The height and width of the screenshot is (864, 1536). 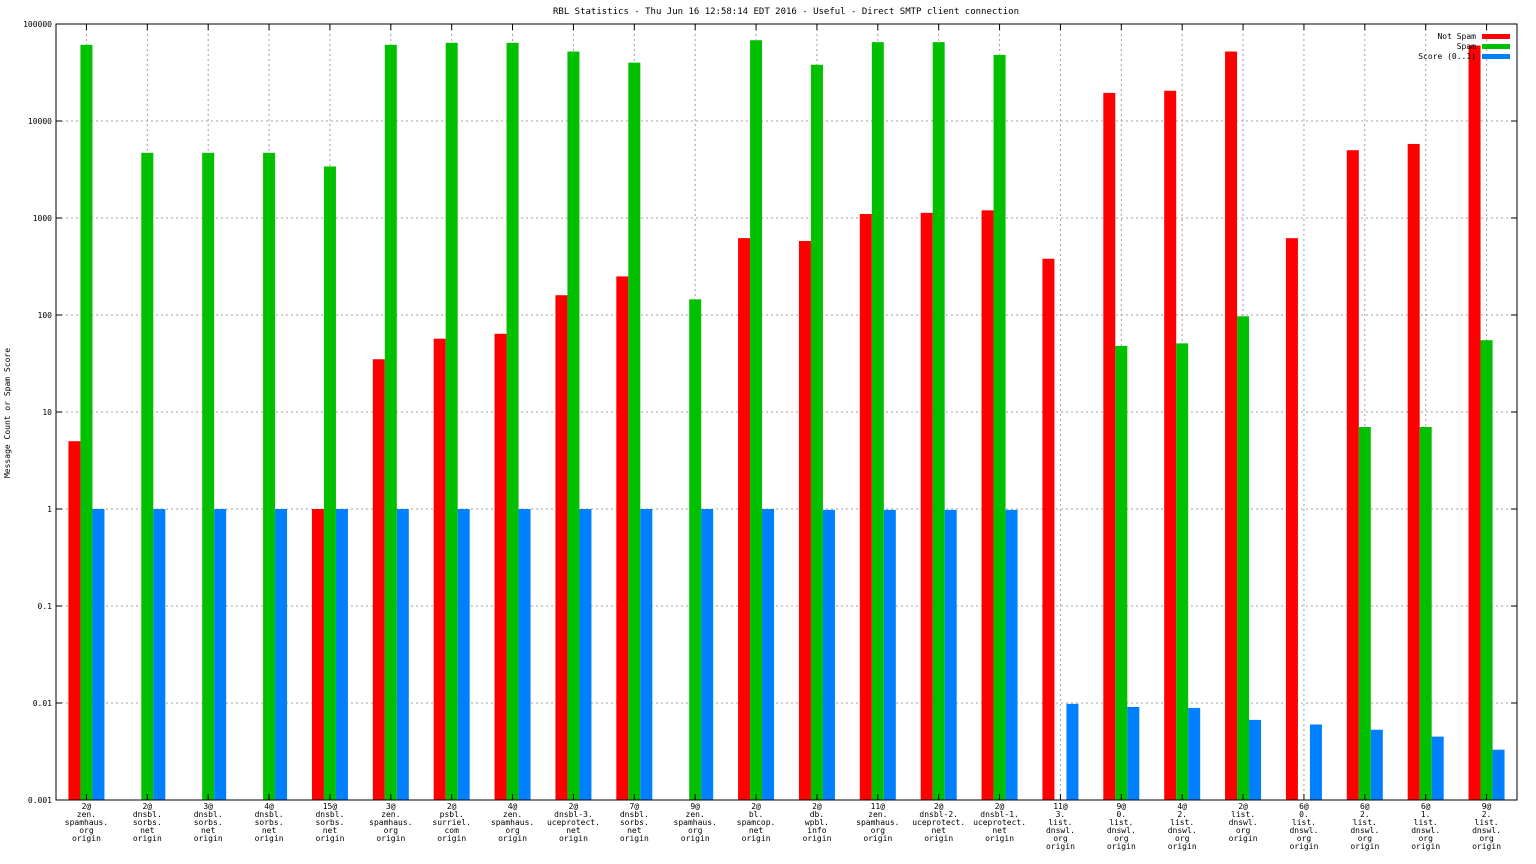 I want to click on y-tick-label: 0.01, so click(x=42, y=703).